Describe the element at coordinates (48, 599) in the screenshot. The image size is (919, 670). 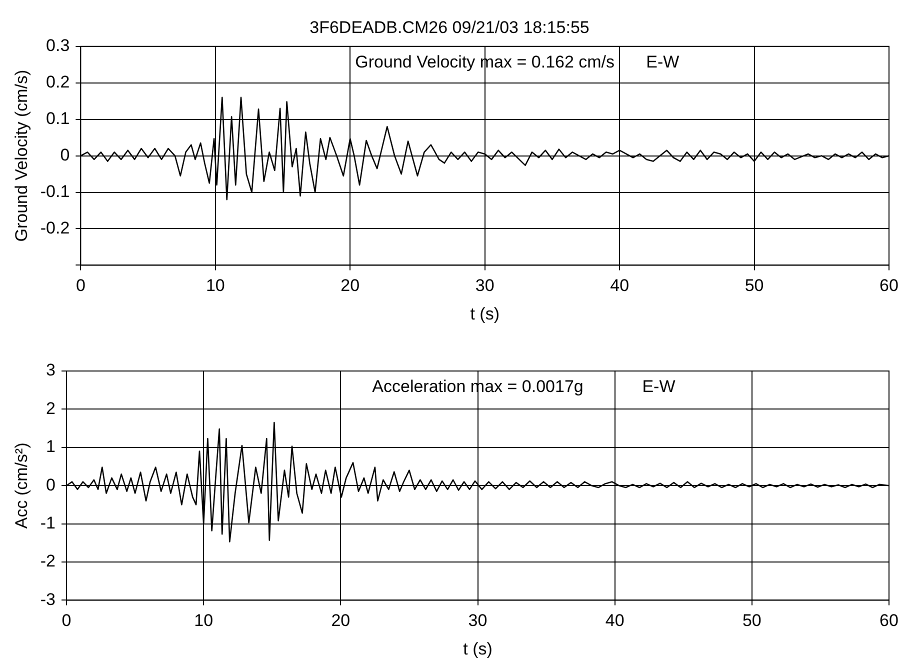
I see `y-tick-label: -3` at that location.